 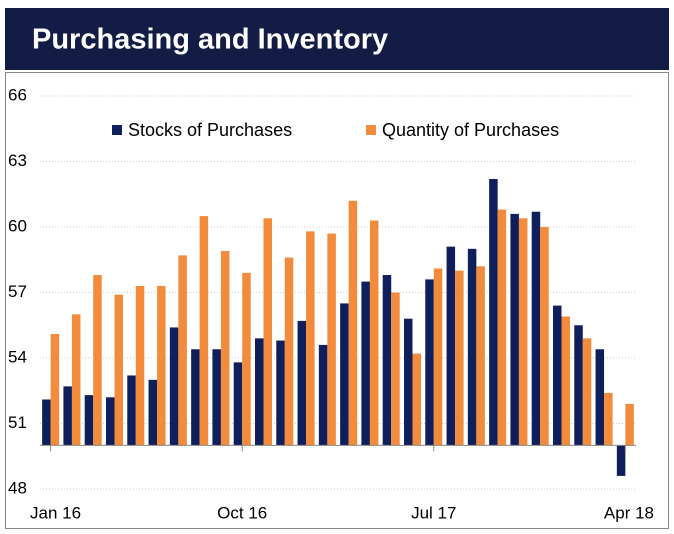 What do you see at coordinates (17, 94) in the screenshot?
I see `y-tick-label: 66` at bounding box center [17, 94].